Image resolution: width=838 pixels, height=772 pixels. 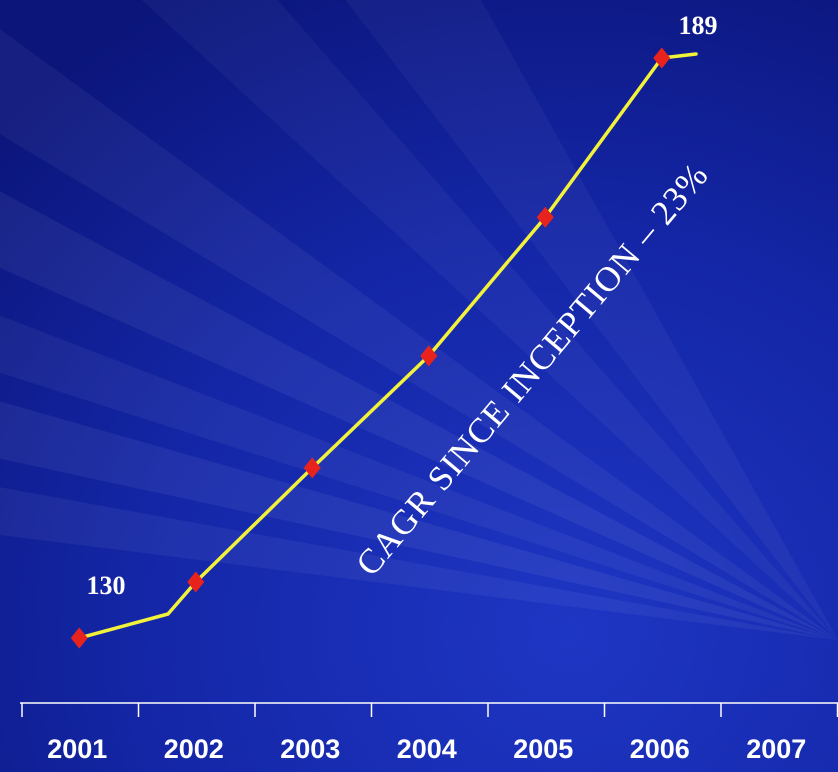 I want to click on x-tick-label: 2004, so click(x=427, y=749).